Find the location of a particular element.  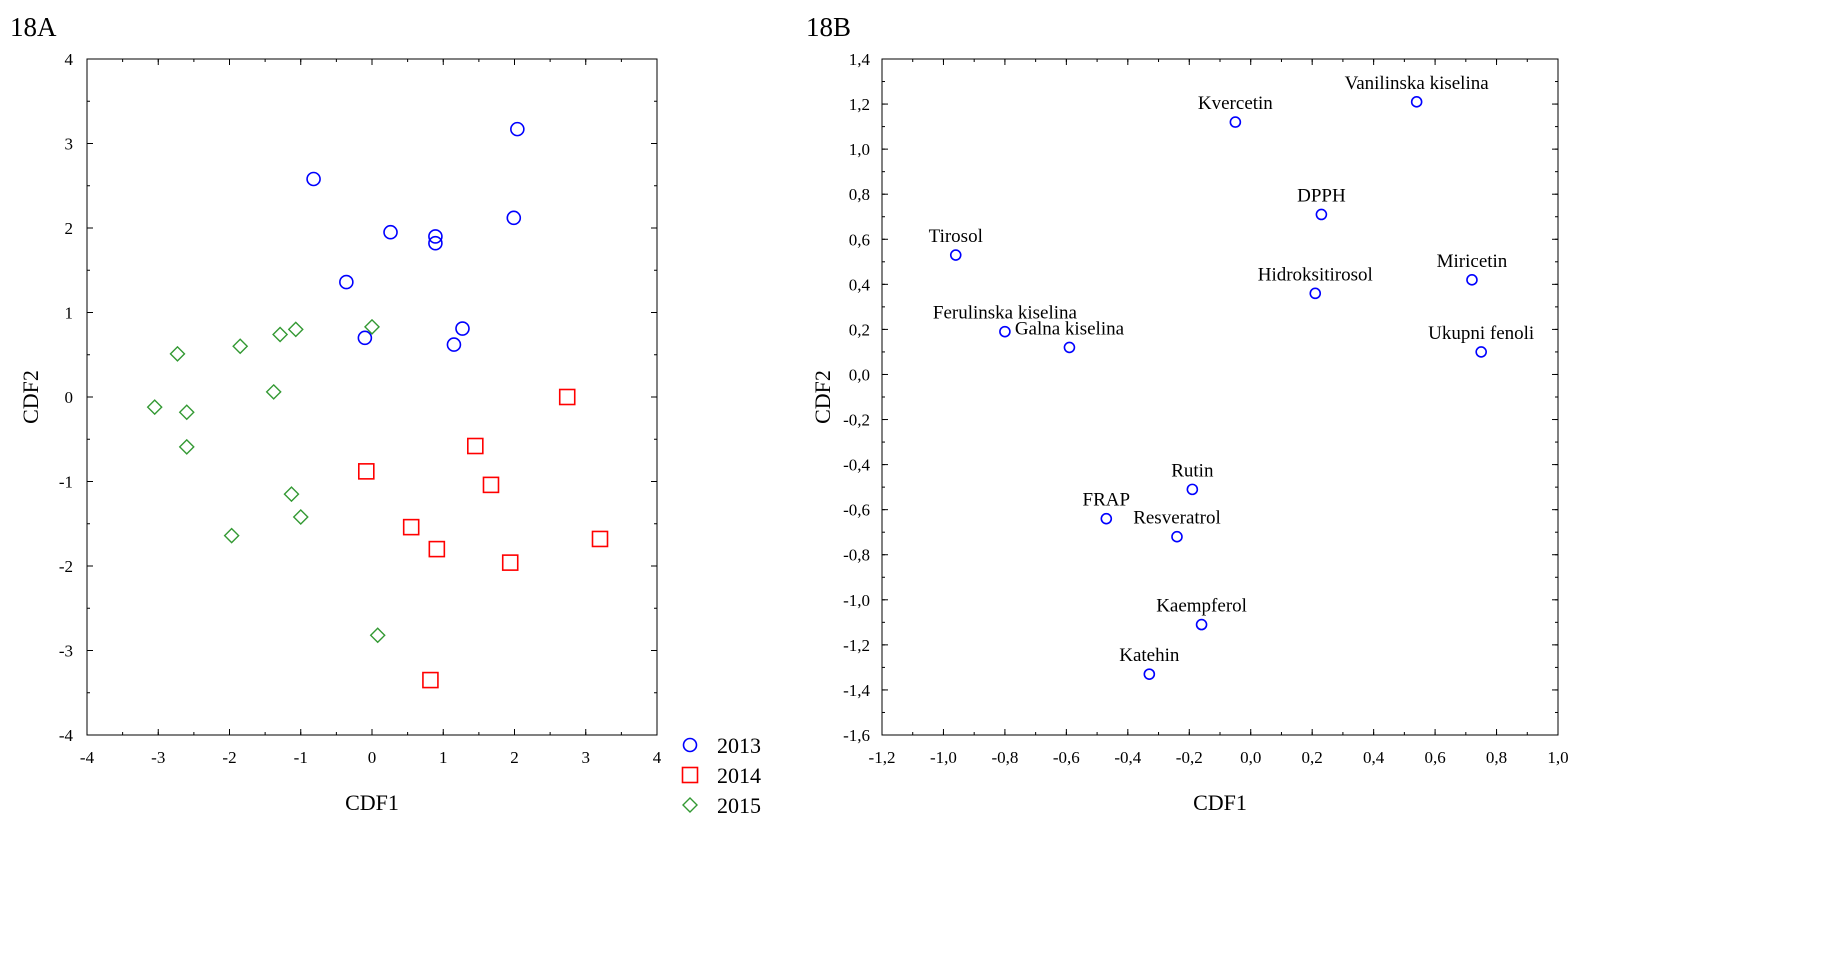

x-tick-label: -0,8 is located at coordinates (1004, 757).